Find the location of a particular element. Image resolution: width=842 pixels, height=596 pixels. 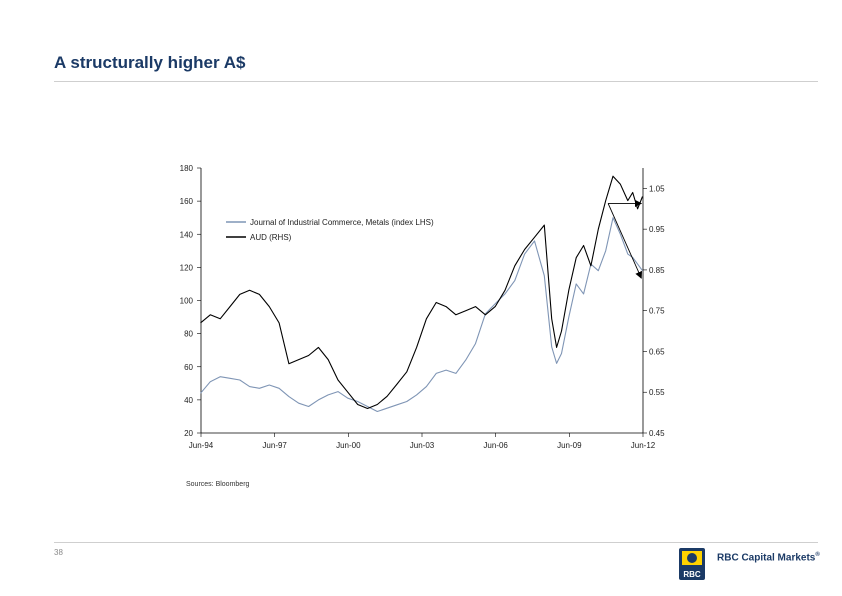

right-tick-label: 0.55 is located at coordinates (657, 392).